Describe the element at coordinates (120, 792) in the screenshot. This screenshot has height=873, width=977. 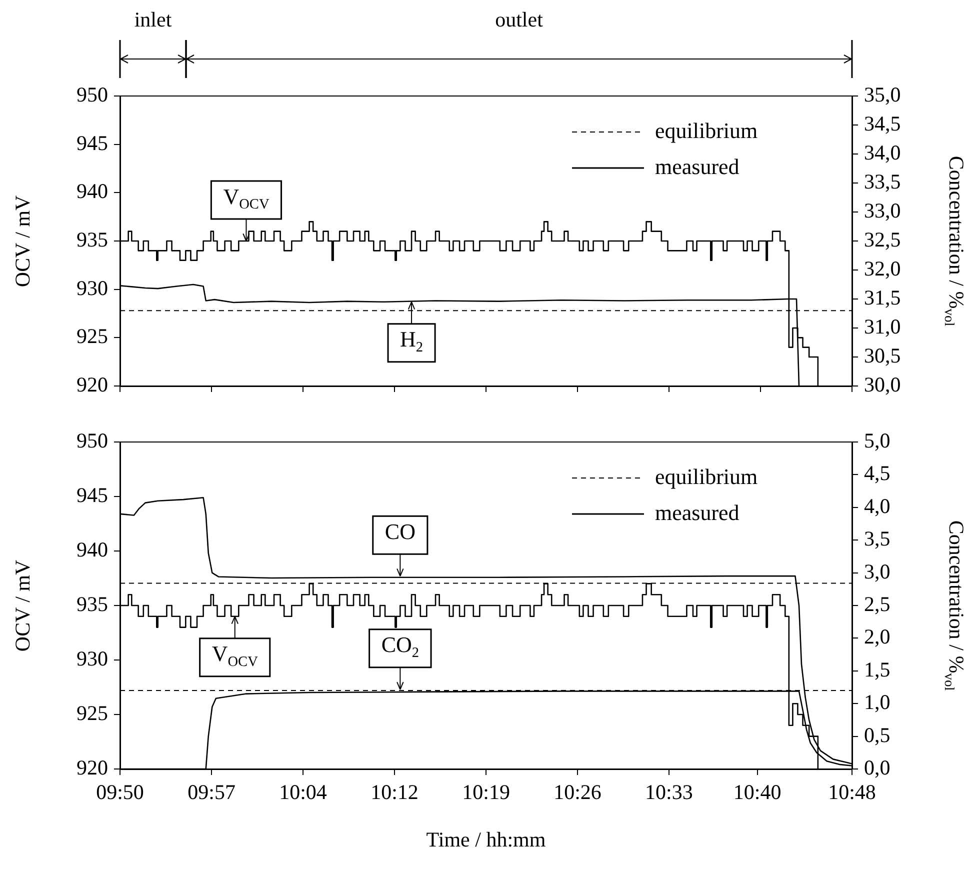
I see `x-tick-label: 09:50` at that location.